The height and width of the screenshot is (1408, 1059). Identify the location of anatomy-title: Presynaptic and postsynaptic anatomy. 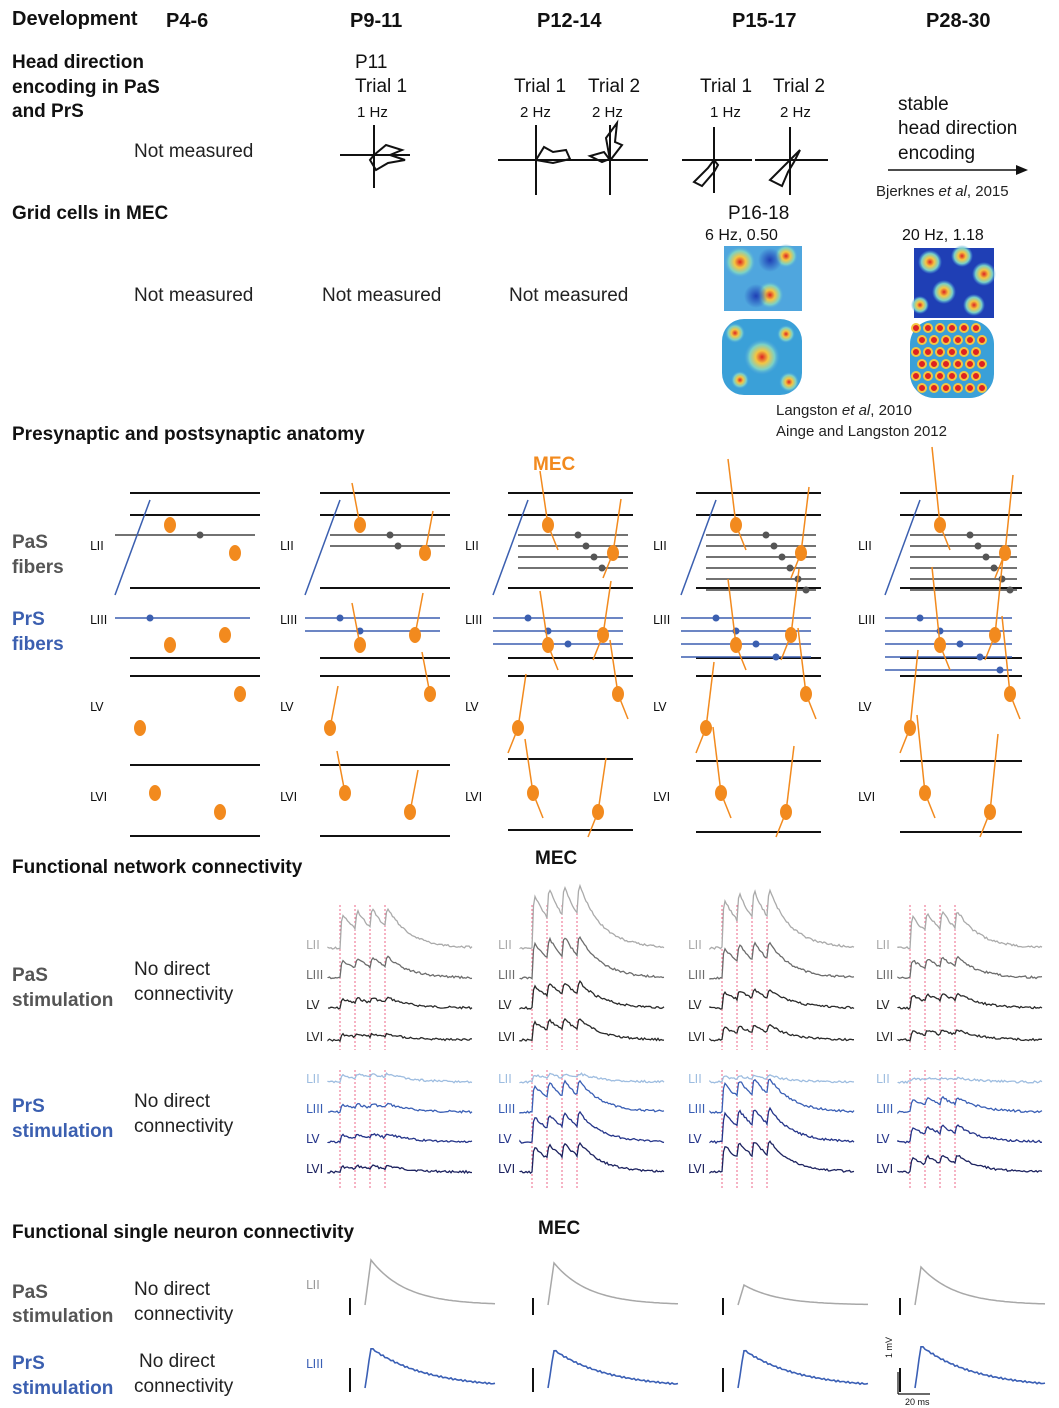
(188, 434).